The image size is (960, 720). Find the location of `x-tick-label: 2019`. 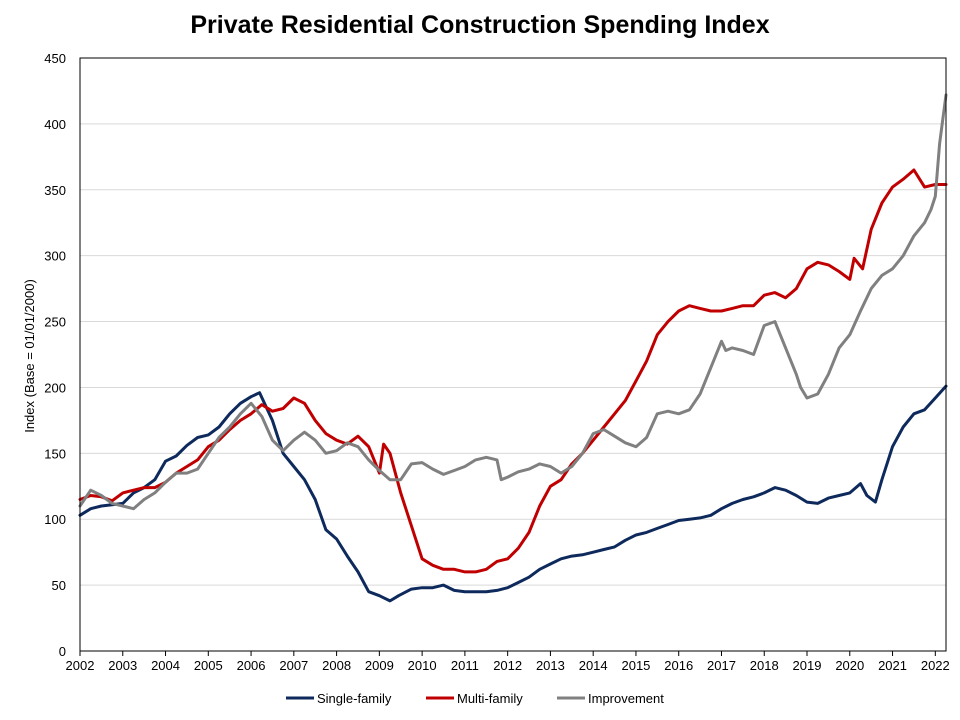

x-tick-label: 2019 is located at coordinates (807, 665).